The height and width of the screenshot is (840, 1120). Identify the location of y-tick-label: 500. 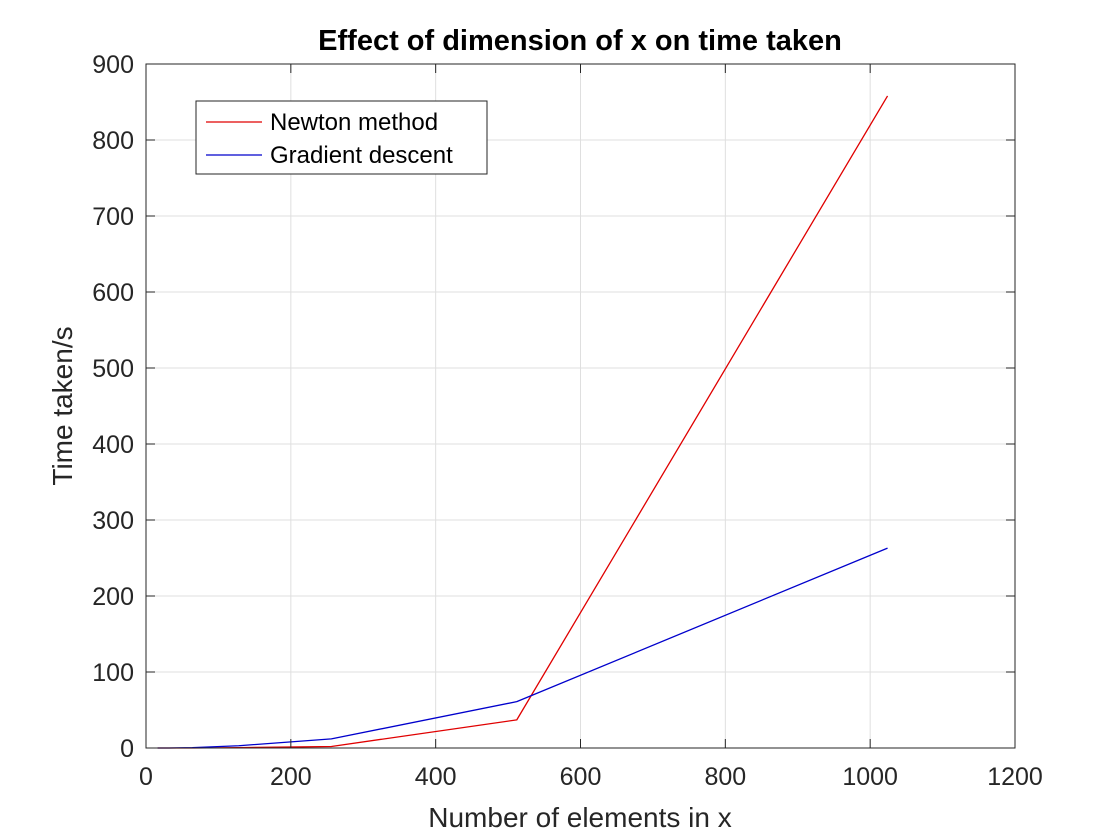
(113, 369).